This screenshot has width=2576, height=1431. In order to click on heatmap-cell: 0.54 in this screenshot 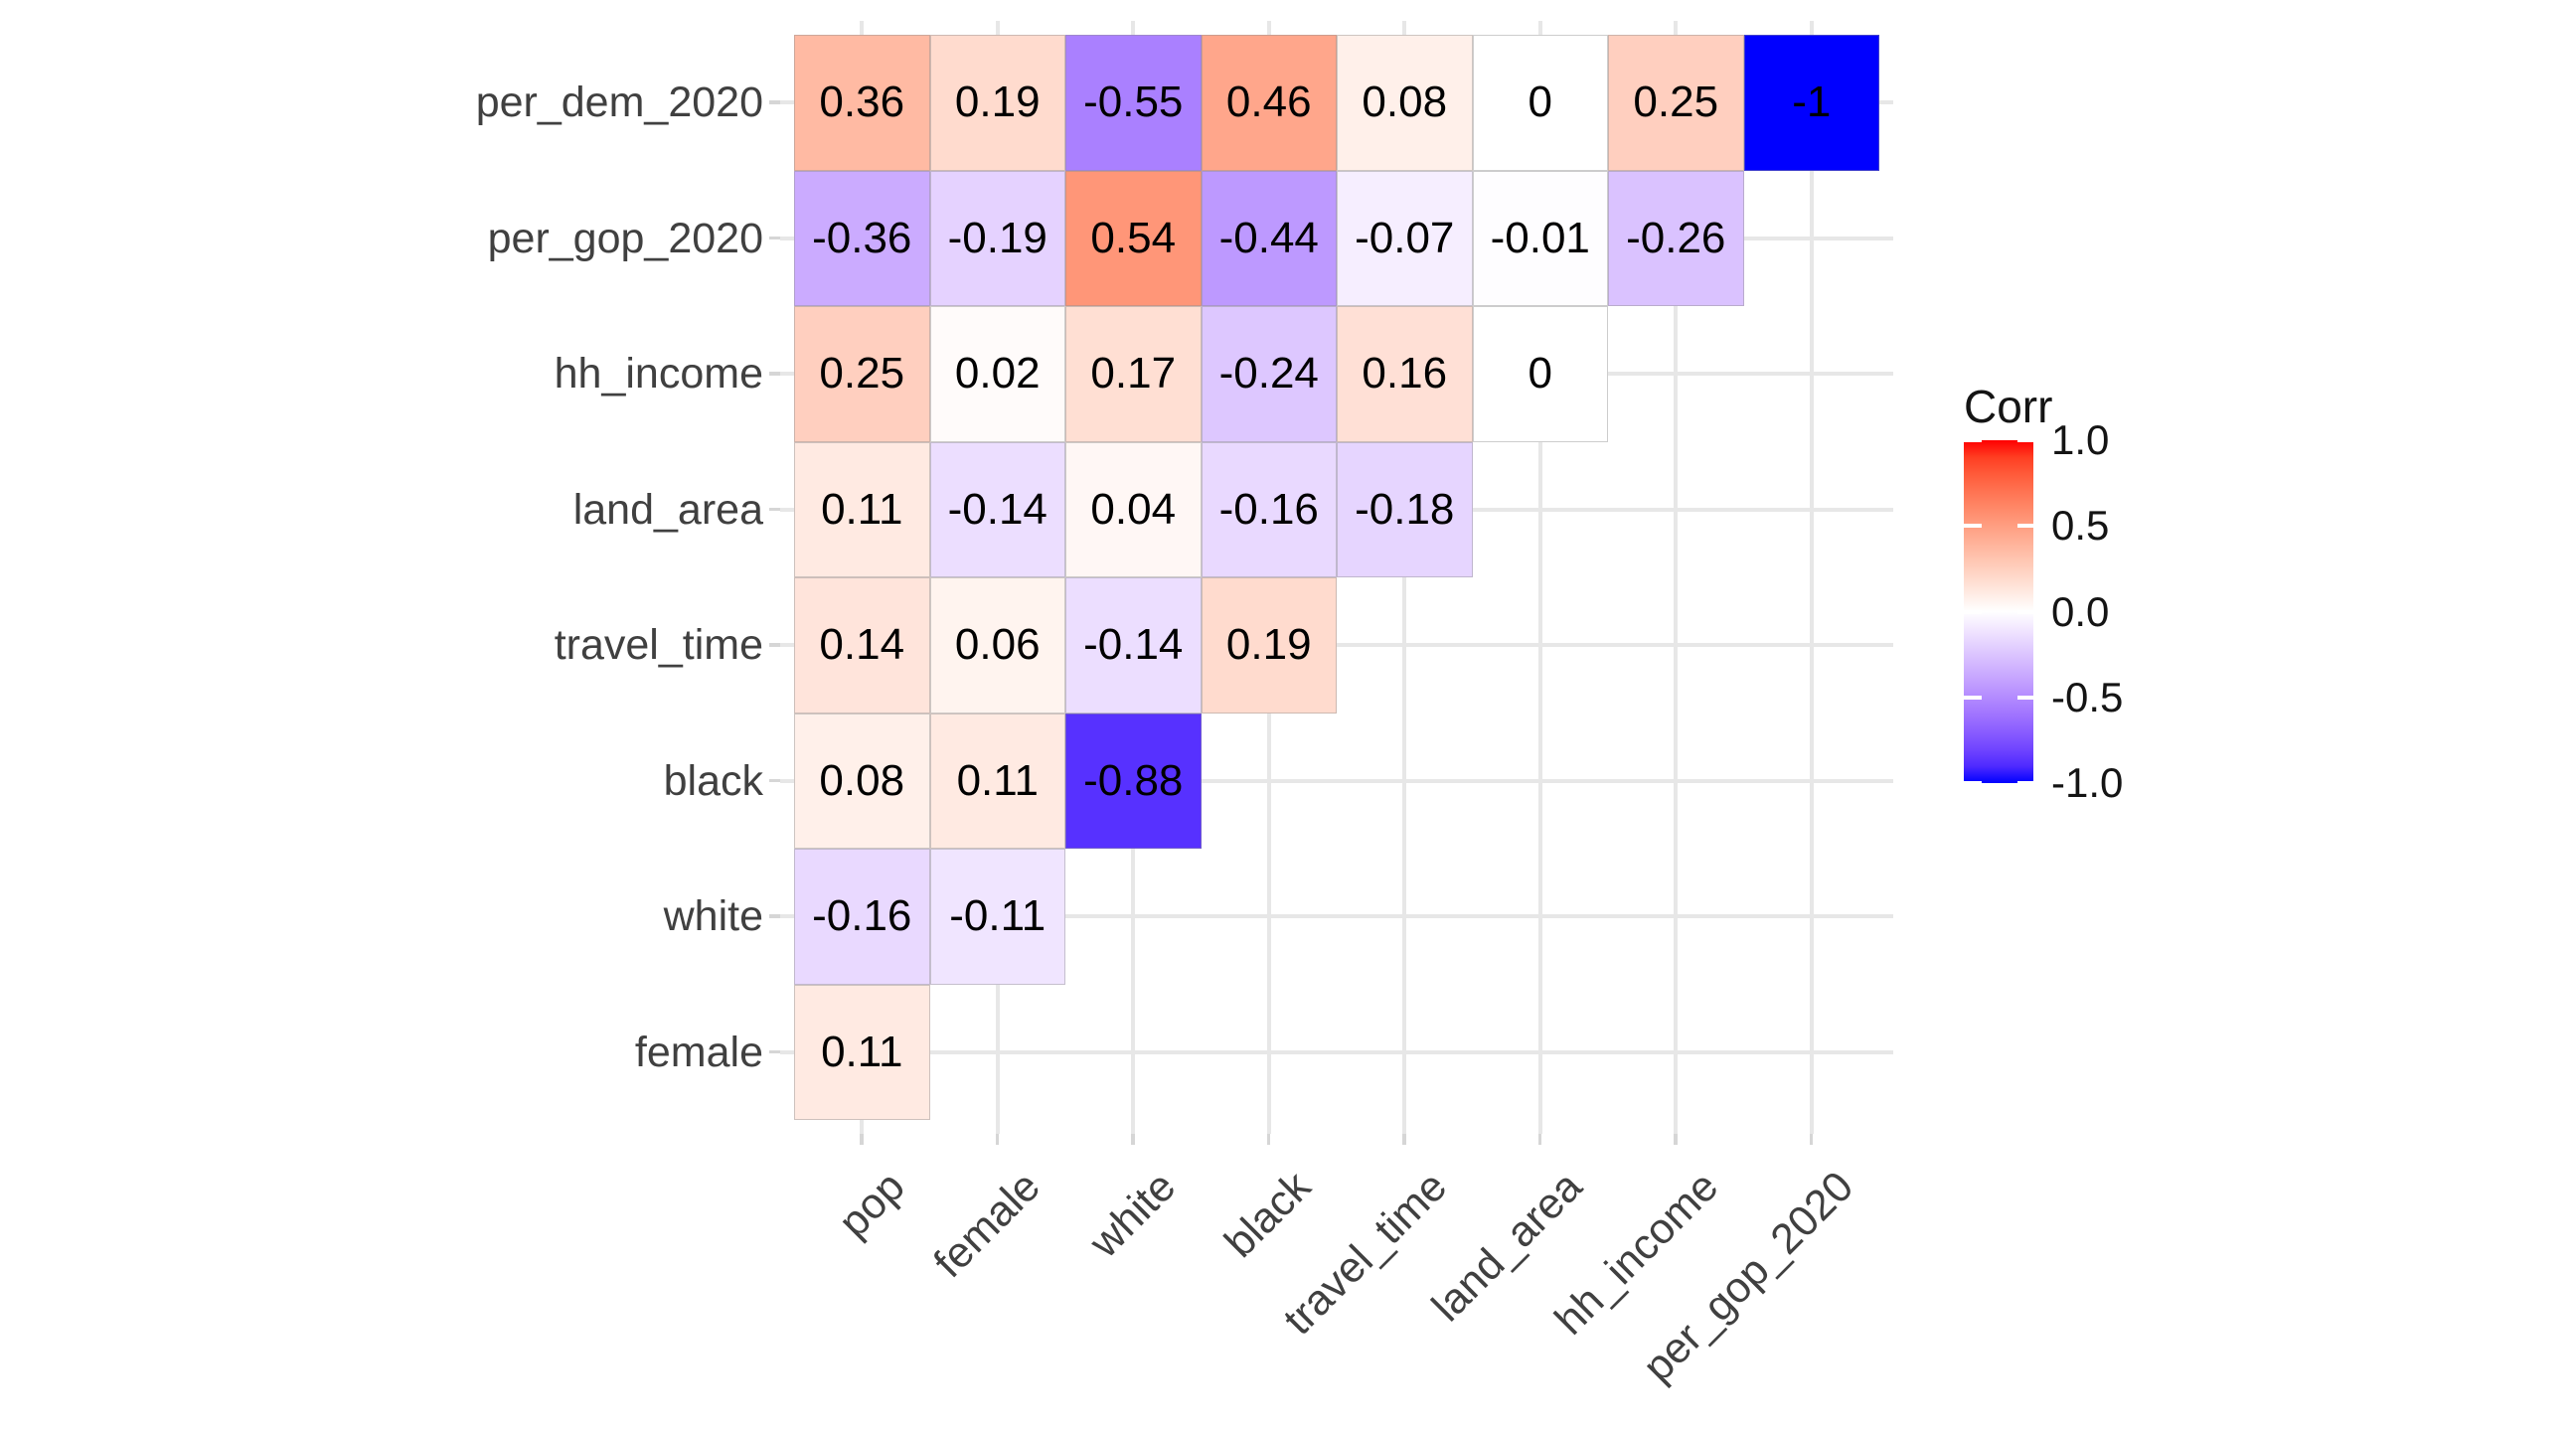, I will do `click(1133, 238)`.